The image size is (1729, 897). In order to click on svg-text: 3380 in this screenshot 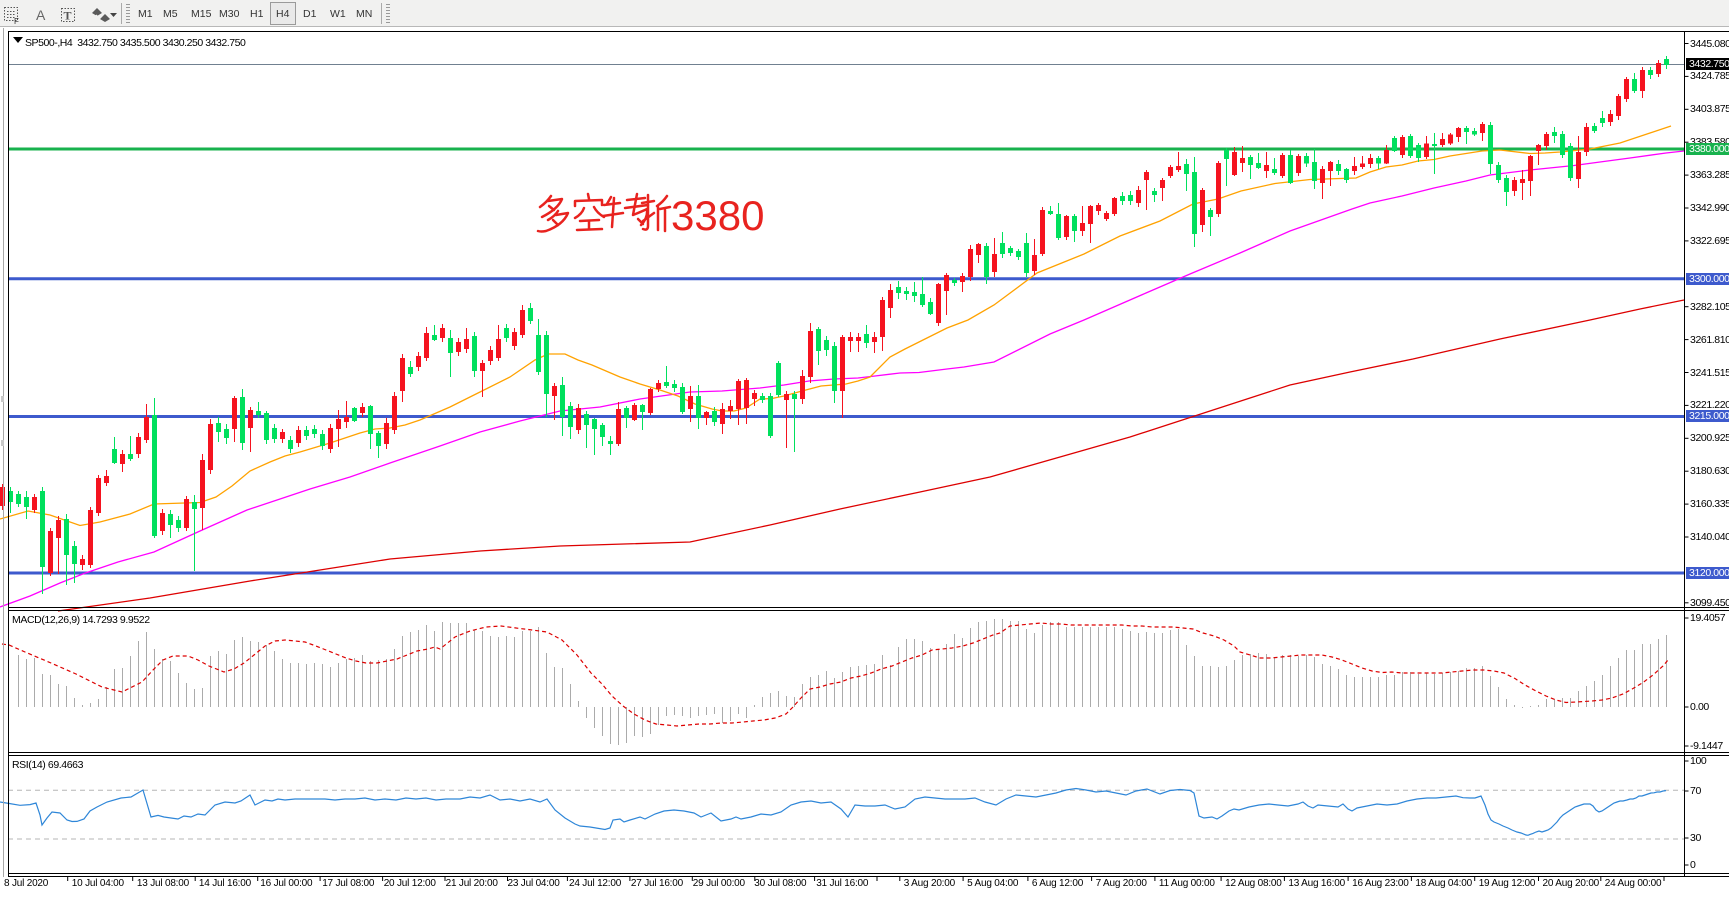, I will do `click(717, 215)`.